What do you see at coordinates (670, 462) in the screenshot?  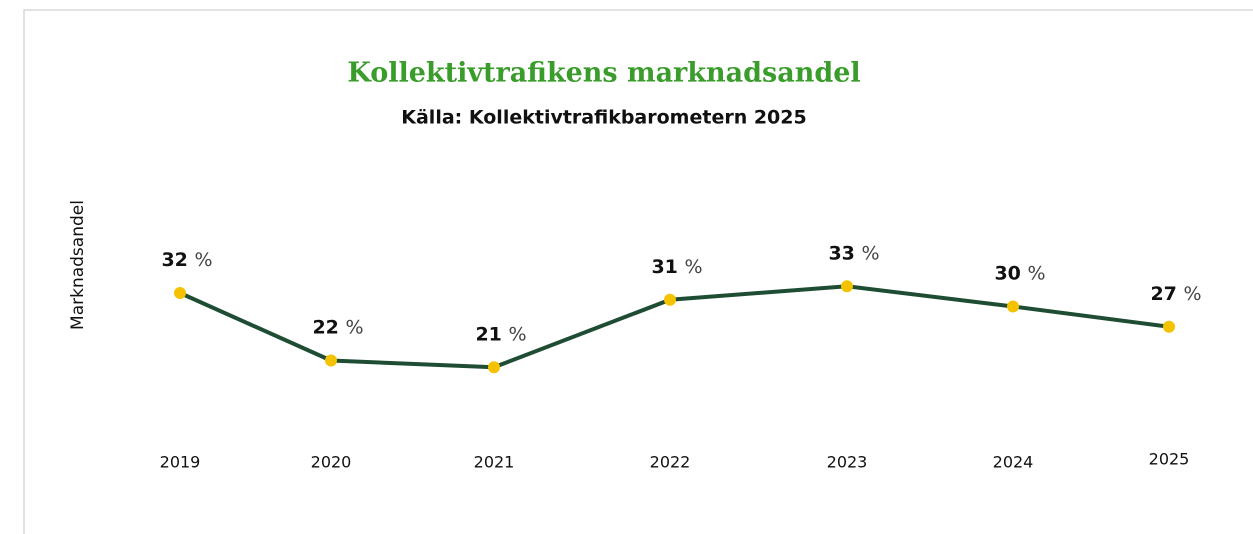 I see `x-tick-label: 2022` at bounding box center [670, 462].